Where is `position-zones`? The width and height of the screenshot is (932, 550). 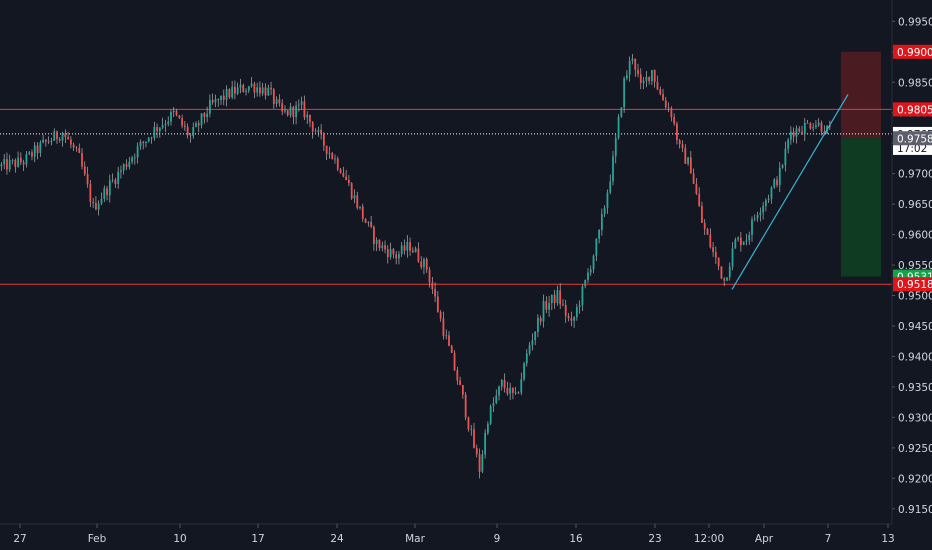 position-zones is located at coordinates (861, 164).